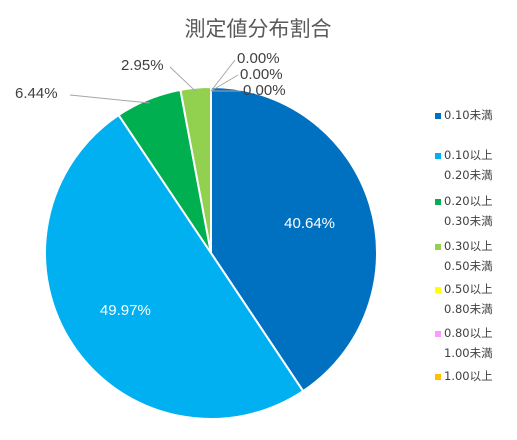 This screenshot has width=517, height=440. Describe the element at coordinates (258, 29) in the screenshot. I see `chart-title: 測定値分布割合` at that location.